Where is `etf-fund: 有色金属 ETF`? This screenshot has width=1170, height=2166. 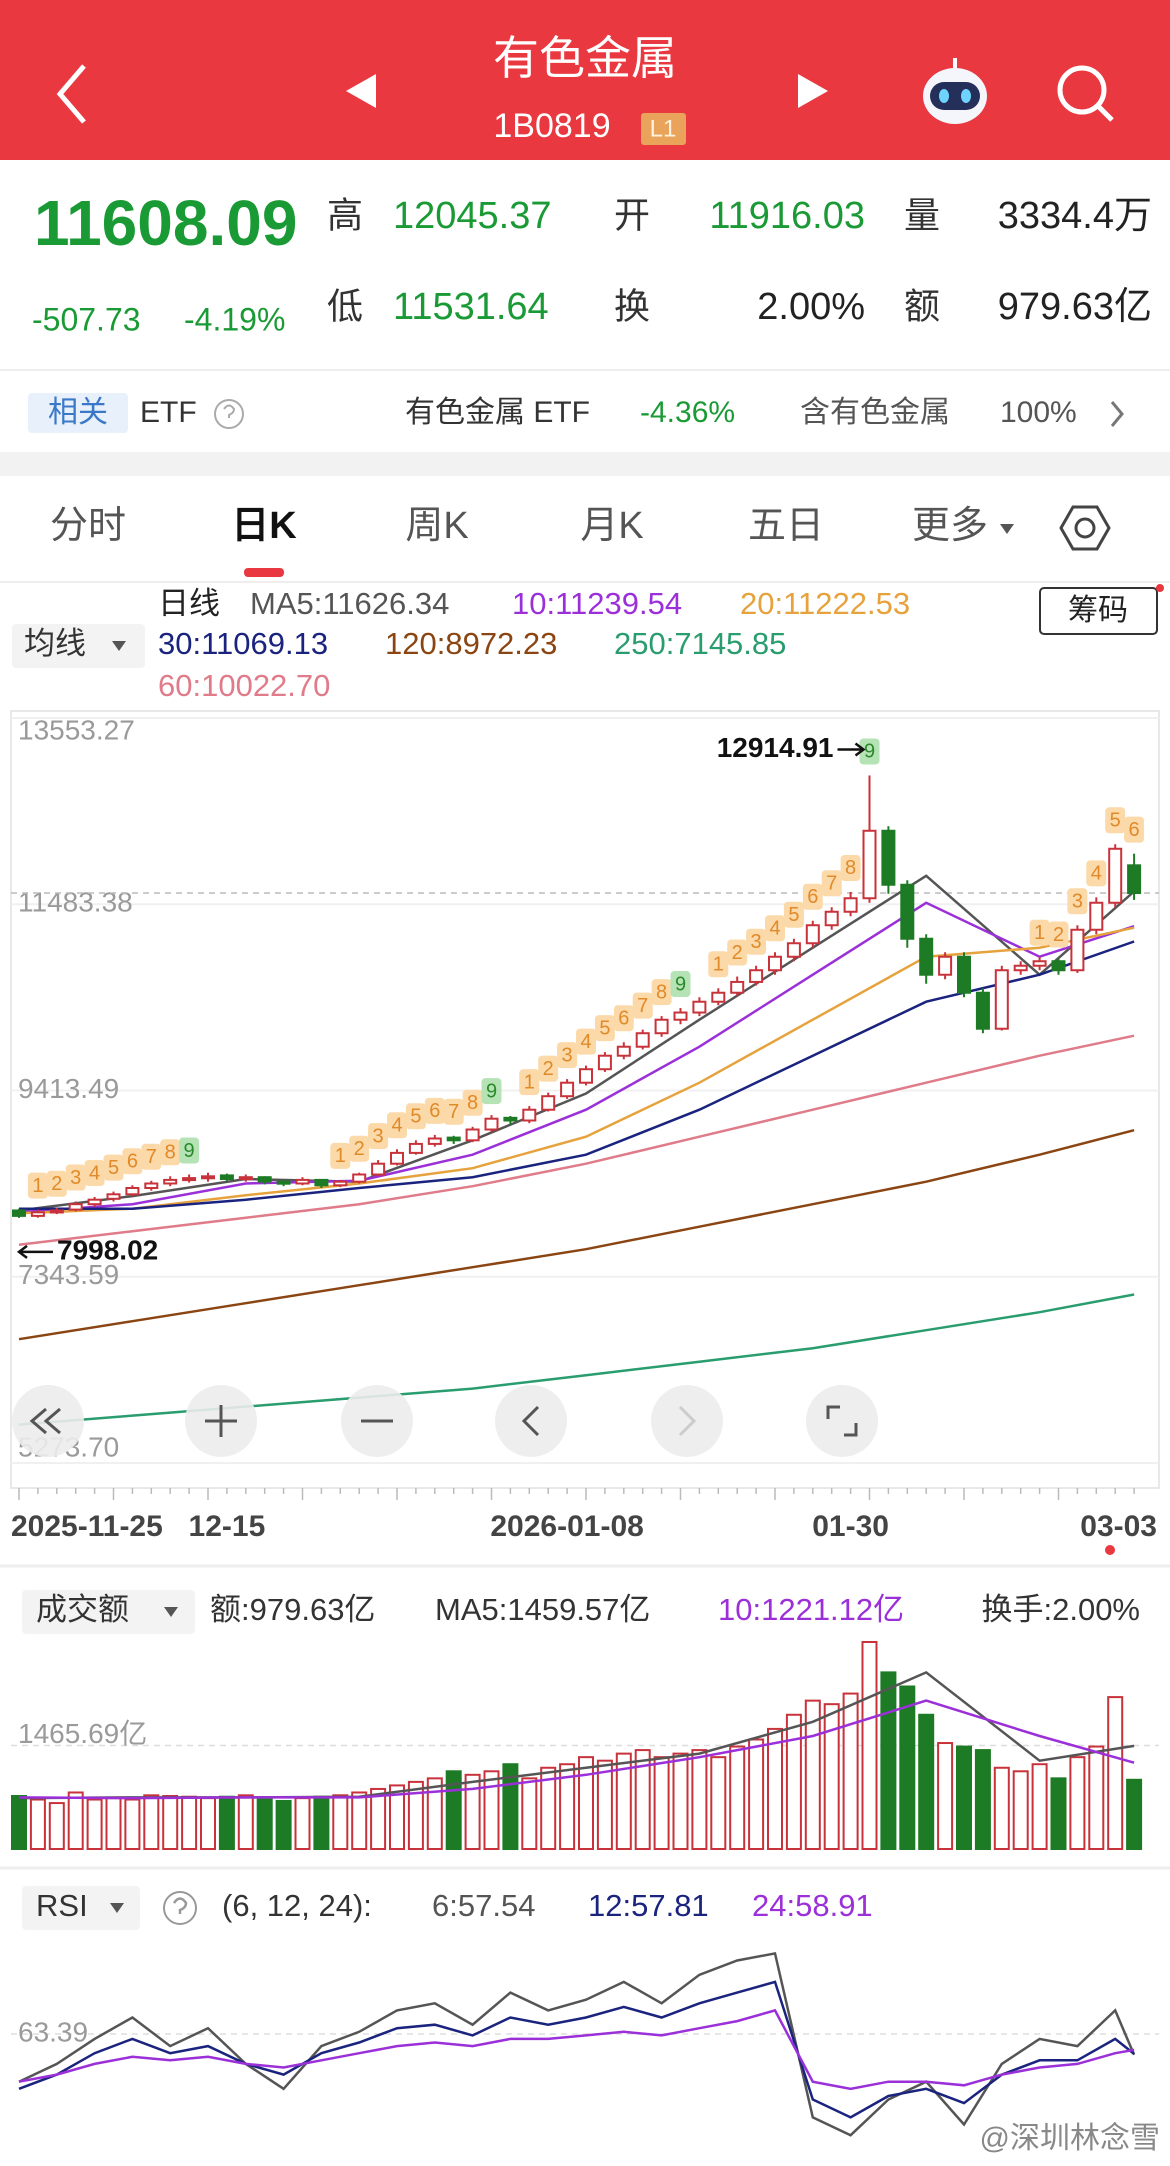
etf-fund: 有色金属 ETF is located at coordinates (497, 412).